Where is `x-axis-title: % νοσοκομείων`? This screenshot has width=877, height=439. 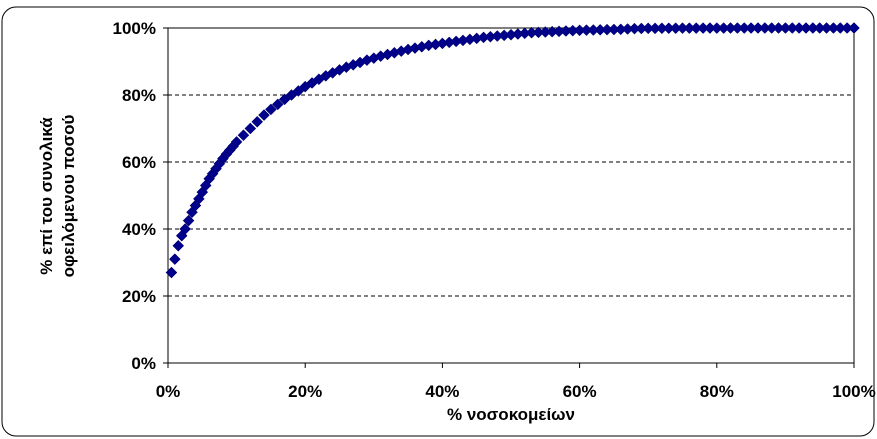 x-axis-title: % νοσοκομείων is located at coordinates (511, 414).